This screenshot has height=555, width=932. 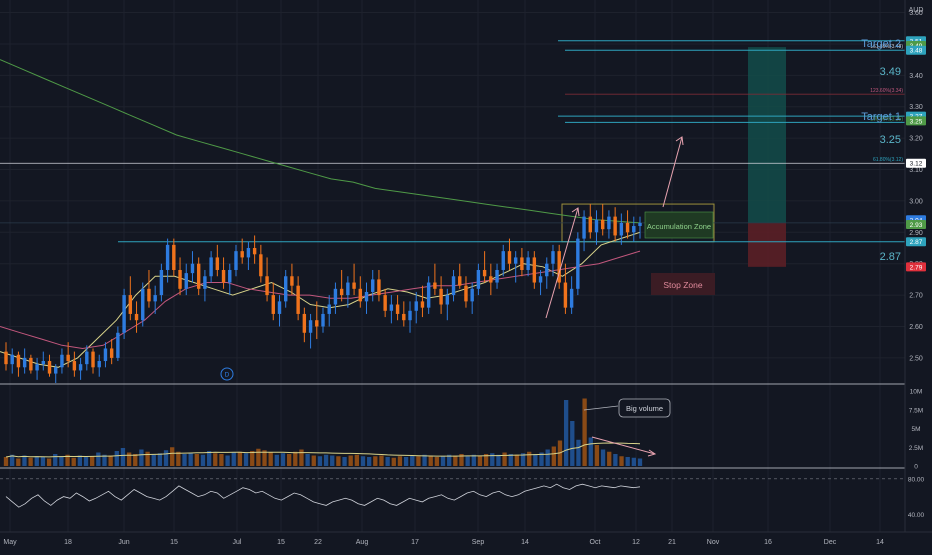 What do you see at coordinates (830, 542) in the screenshot?
I see `x-tick-label: Dec` at bounding box center [830, 542].